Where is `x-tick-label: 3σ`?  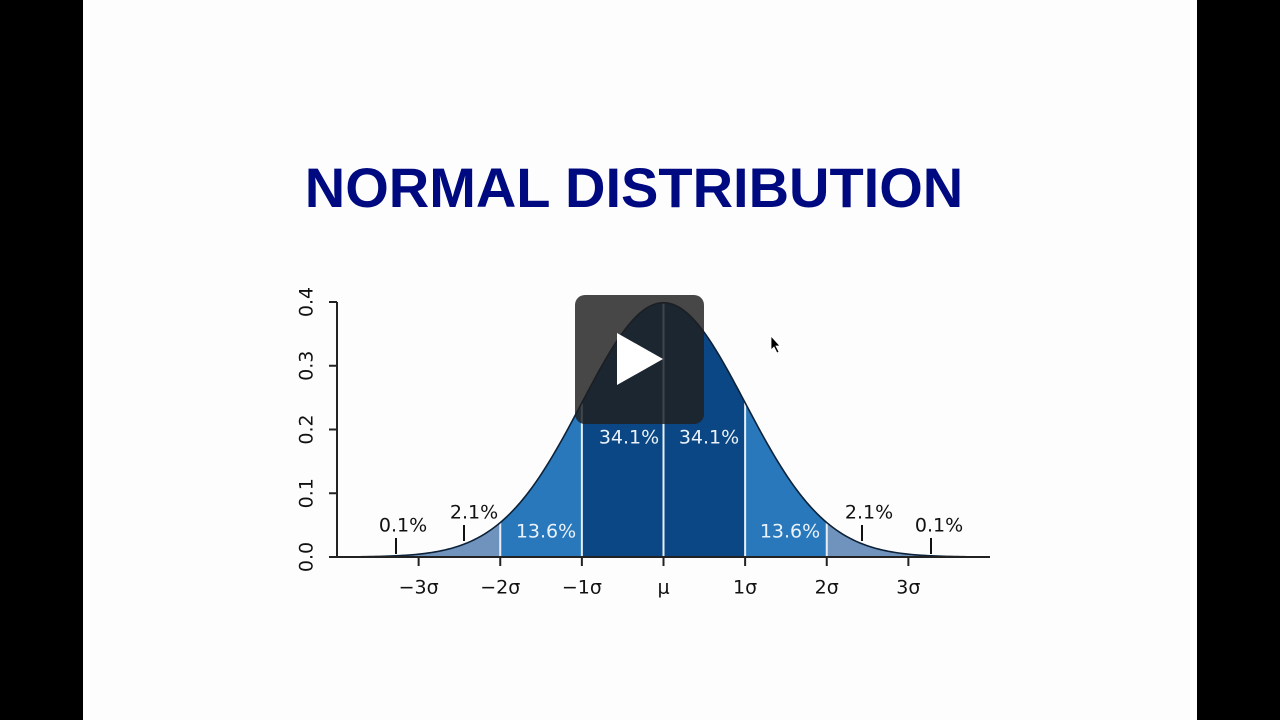 x-tick-label: 3σ is located at coordinates (908, 588).